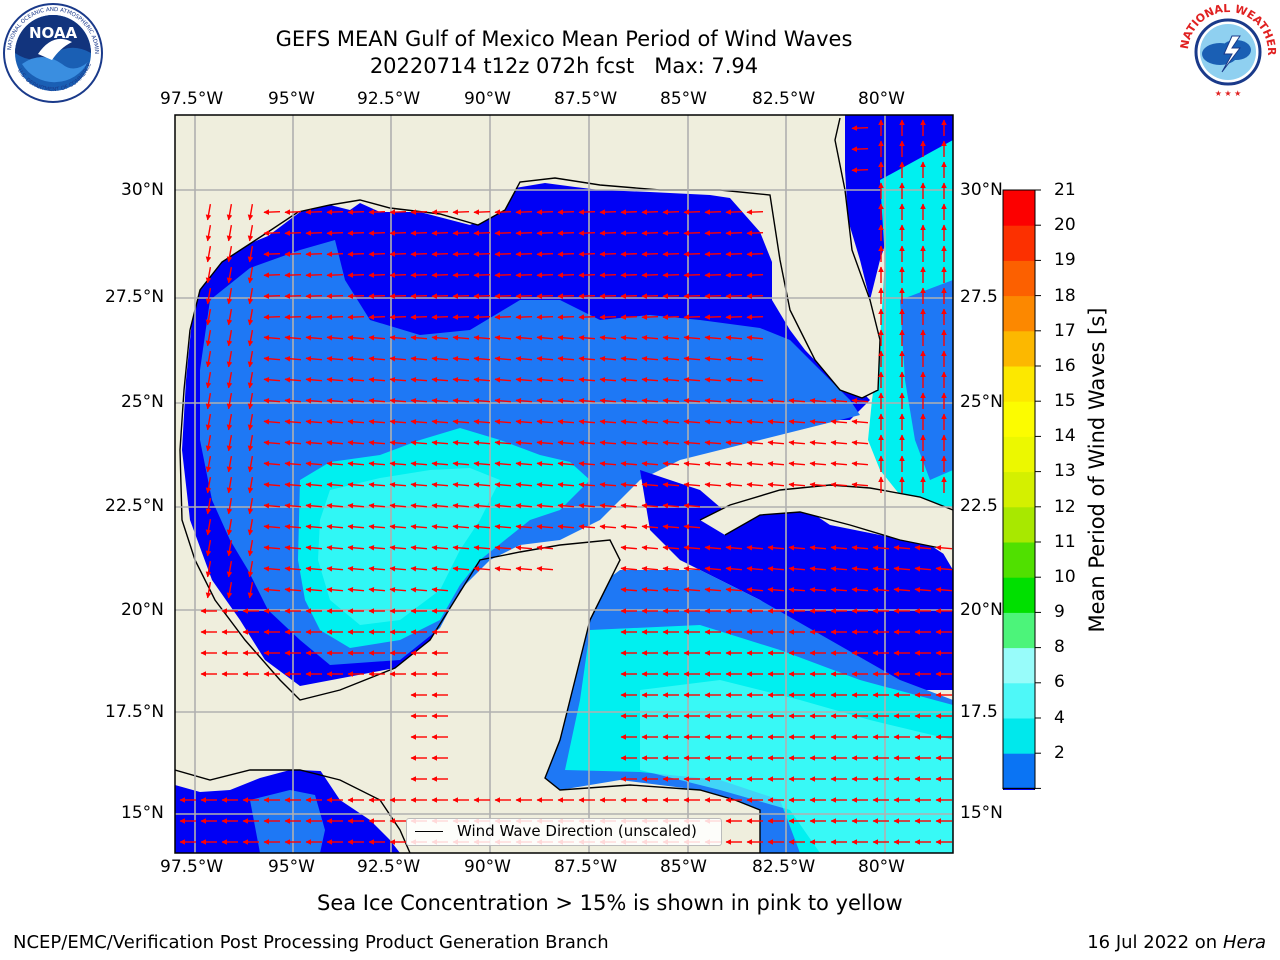 This screenshot has height=960, width=1280. What do you see at coordinates (192, 867) in the screenshot?
I see `lon-label-bottom: 97.5°W` at bounding box center [192, 867].